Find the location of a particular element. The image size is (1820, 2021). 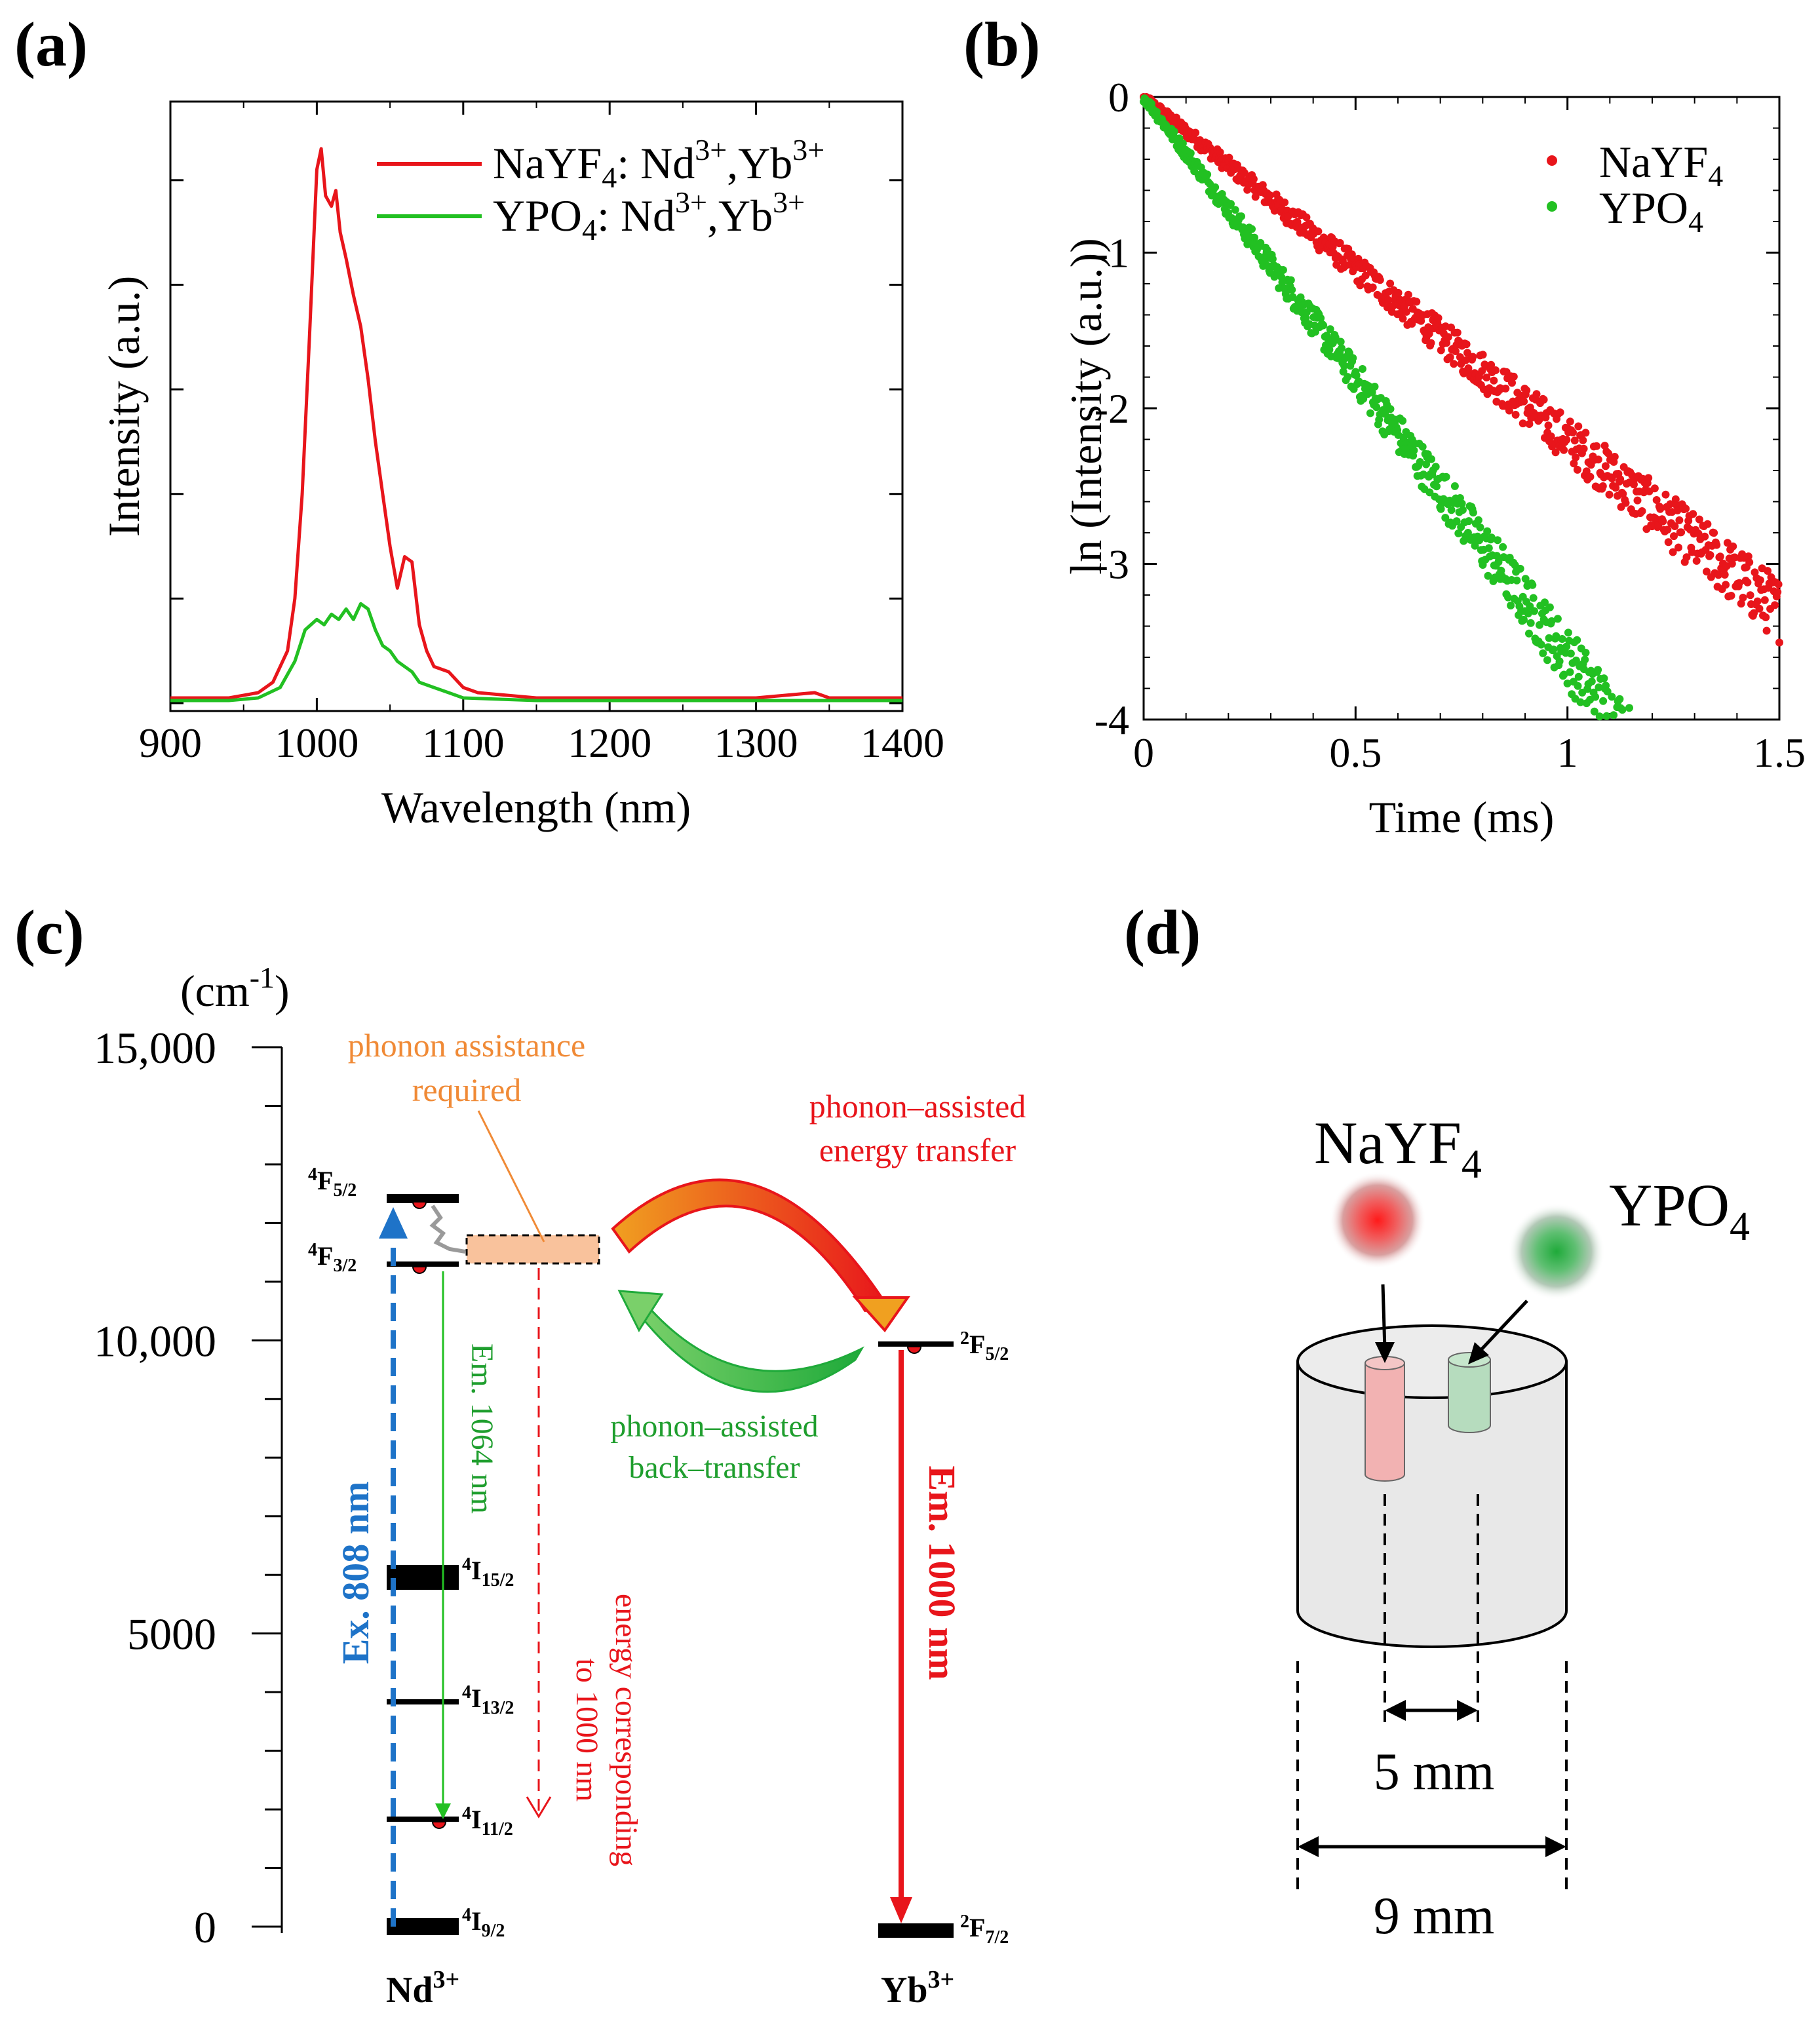

chart-b-ylabel: ln (Intensity (a.u.)) is located at coordinates (1086, 407).